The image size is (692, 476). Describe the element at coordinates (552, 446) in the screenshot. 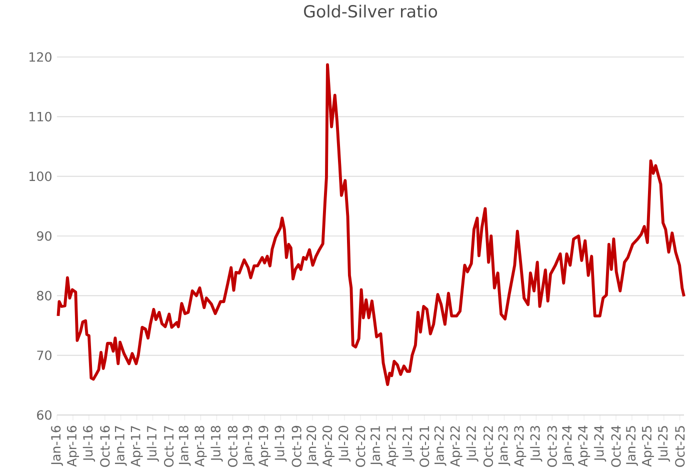

I see `x-tick-label: Oct-23` at that location.